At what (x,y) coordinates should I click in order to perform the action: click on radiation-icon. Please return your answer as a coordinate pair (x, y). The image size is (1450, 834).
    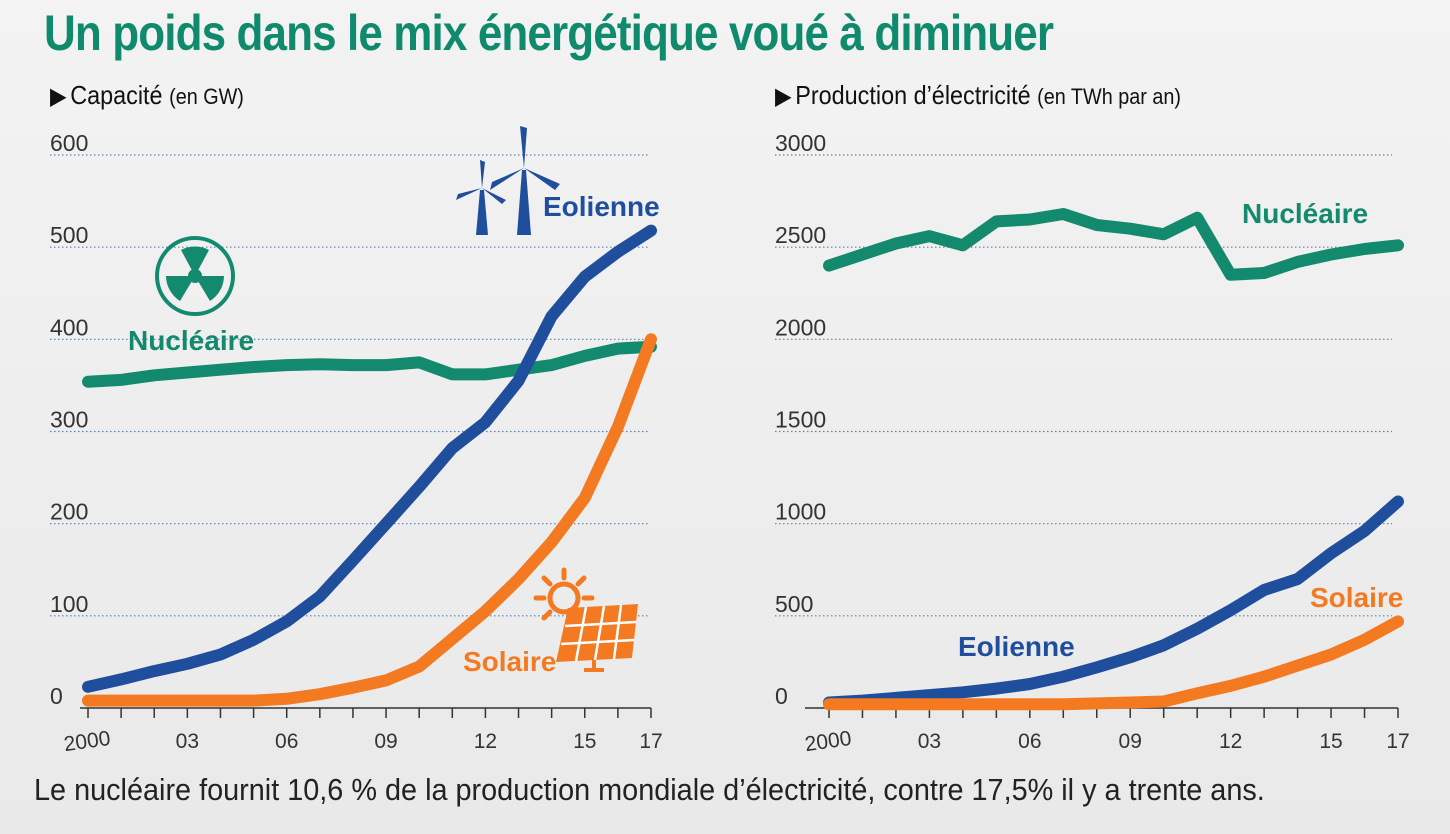
    Looking at the image, I should click on (195, 276).